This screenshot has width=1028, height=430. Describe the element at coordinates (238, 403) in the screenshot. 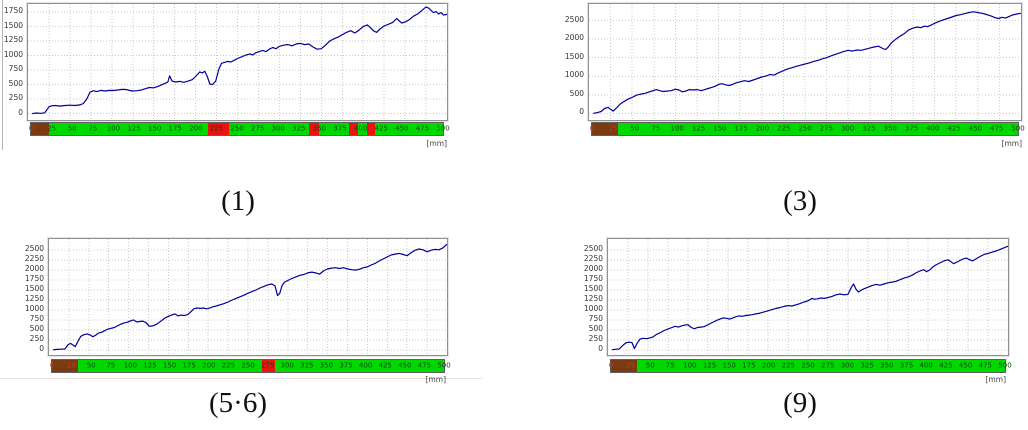

I see `panel-caption: (5·6)` at that location.